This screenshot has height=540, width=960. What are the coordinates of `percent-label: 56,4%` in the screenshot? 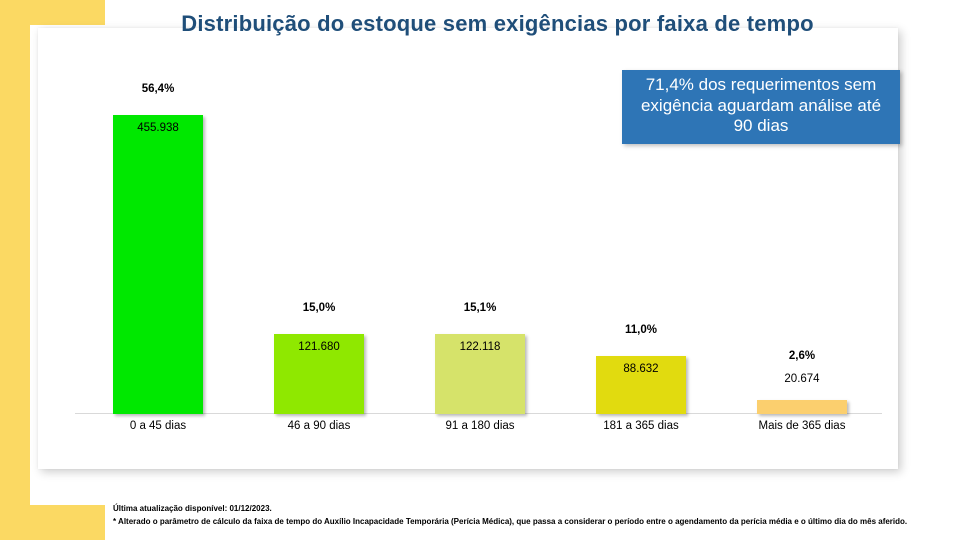 It's located at (158, 89).